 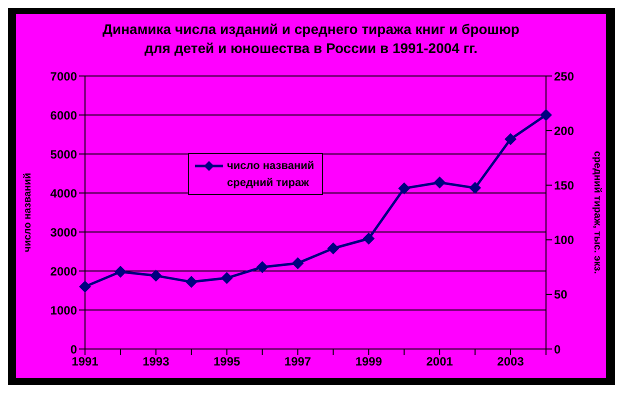 What do you see at coordinates (440, 361) in the screenshot?
I see `x-tick-label: 2001` at bounding box center [440, 361].